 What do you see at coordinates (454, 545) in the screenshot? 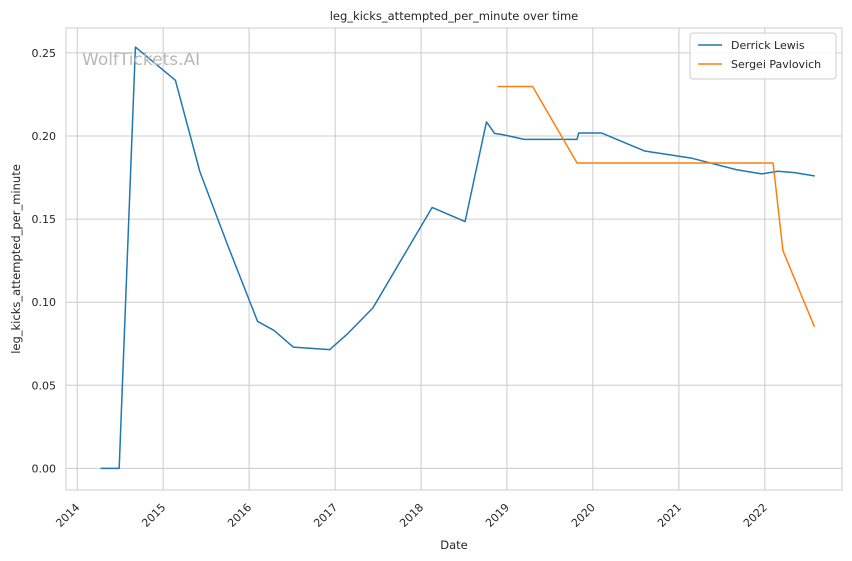
I see `x-axis-label: Date` at bounding box center [454, 545].